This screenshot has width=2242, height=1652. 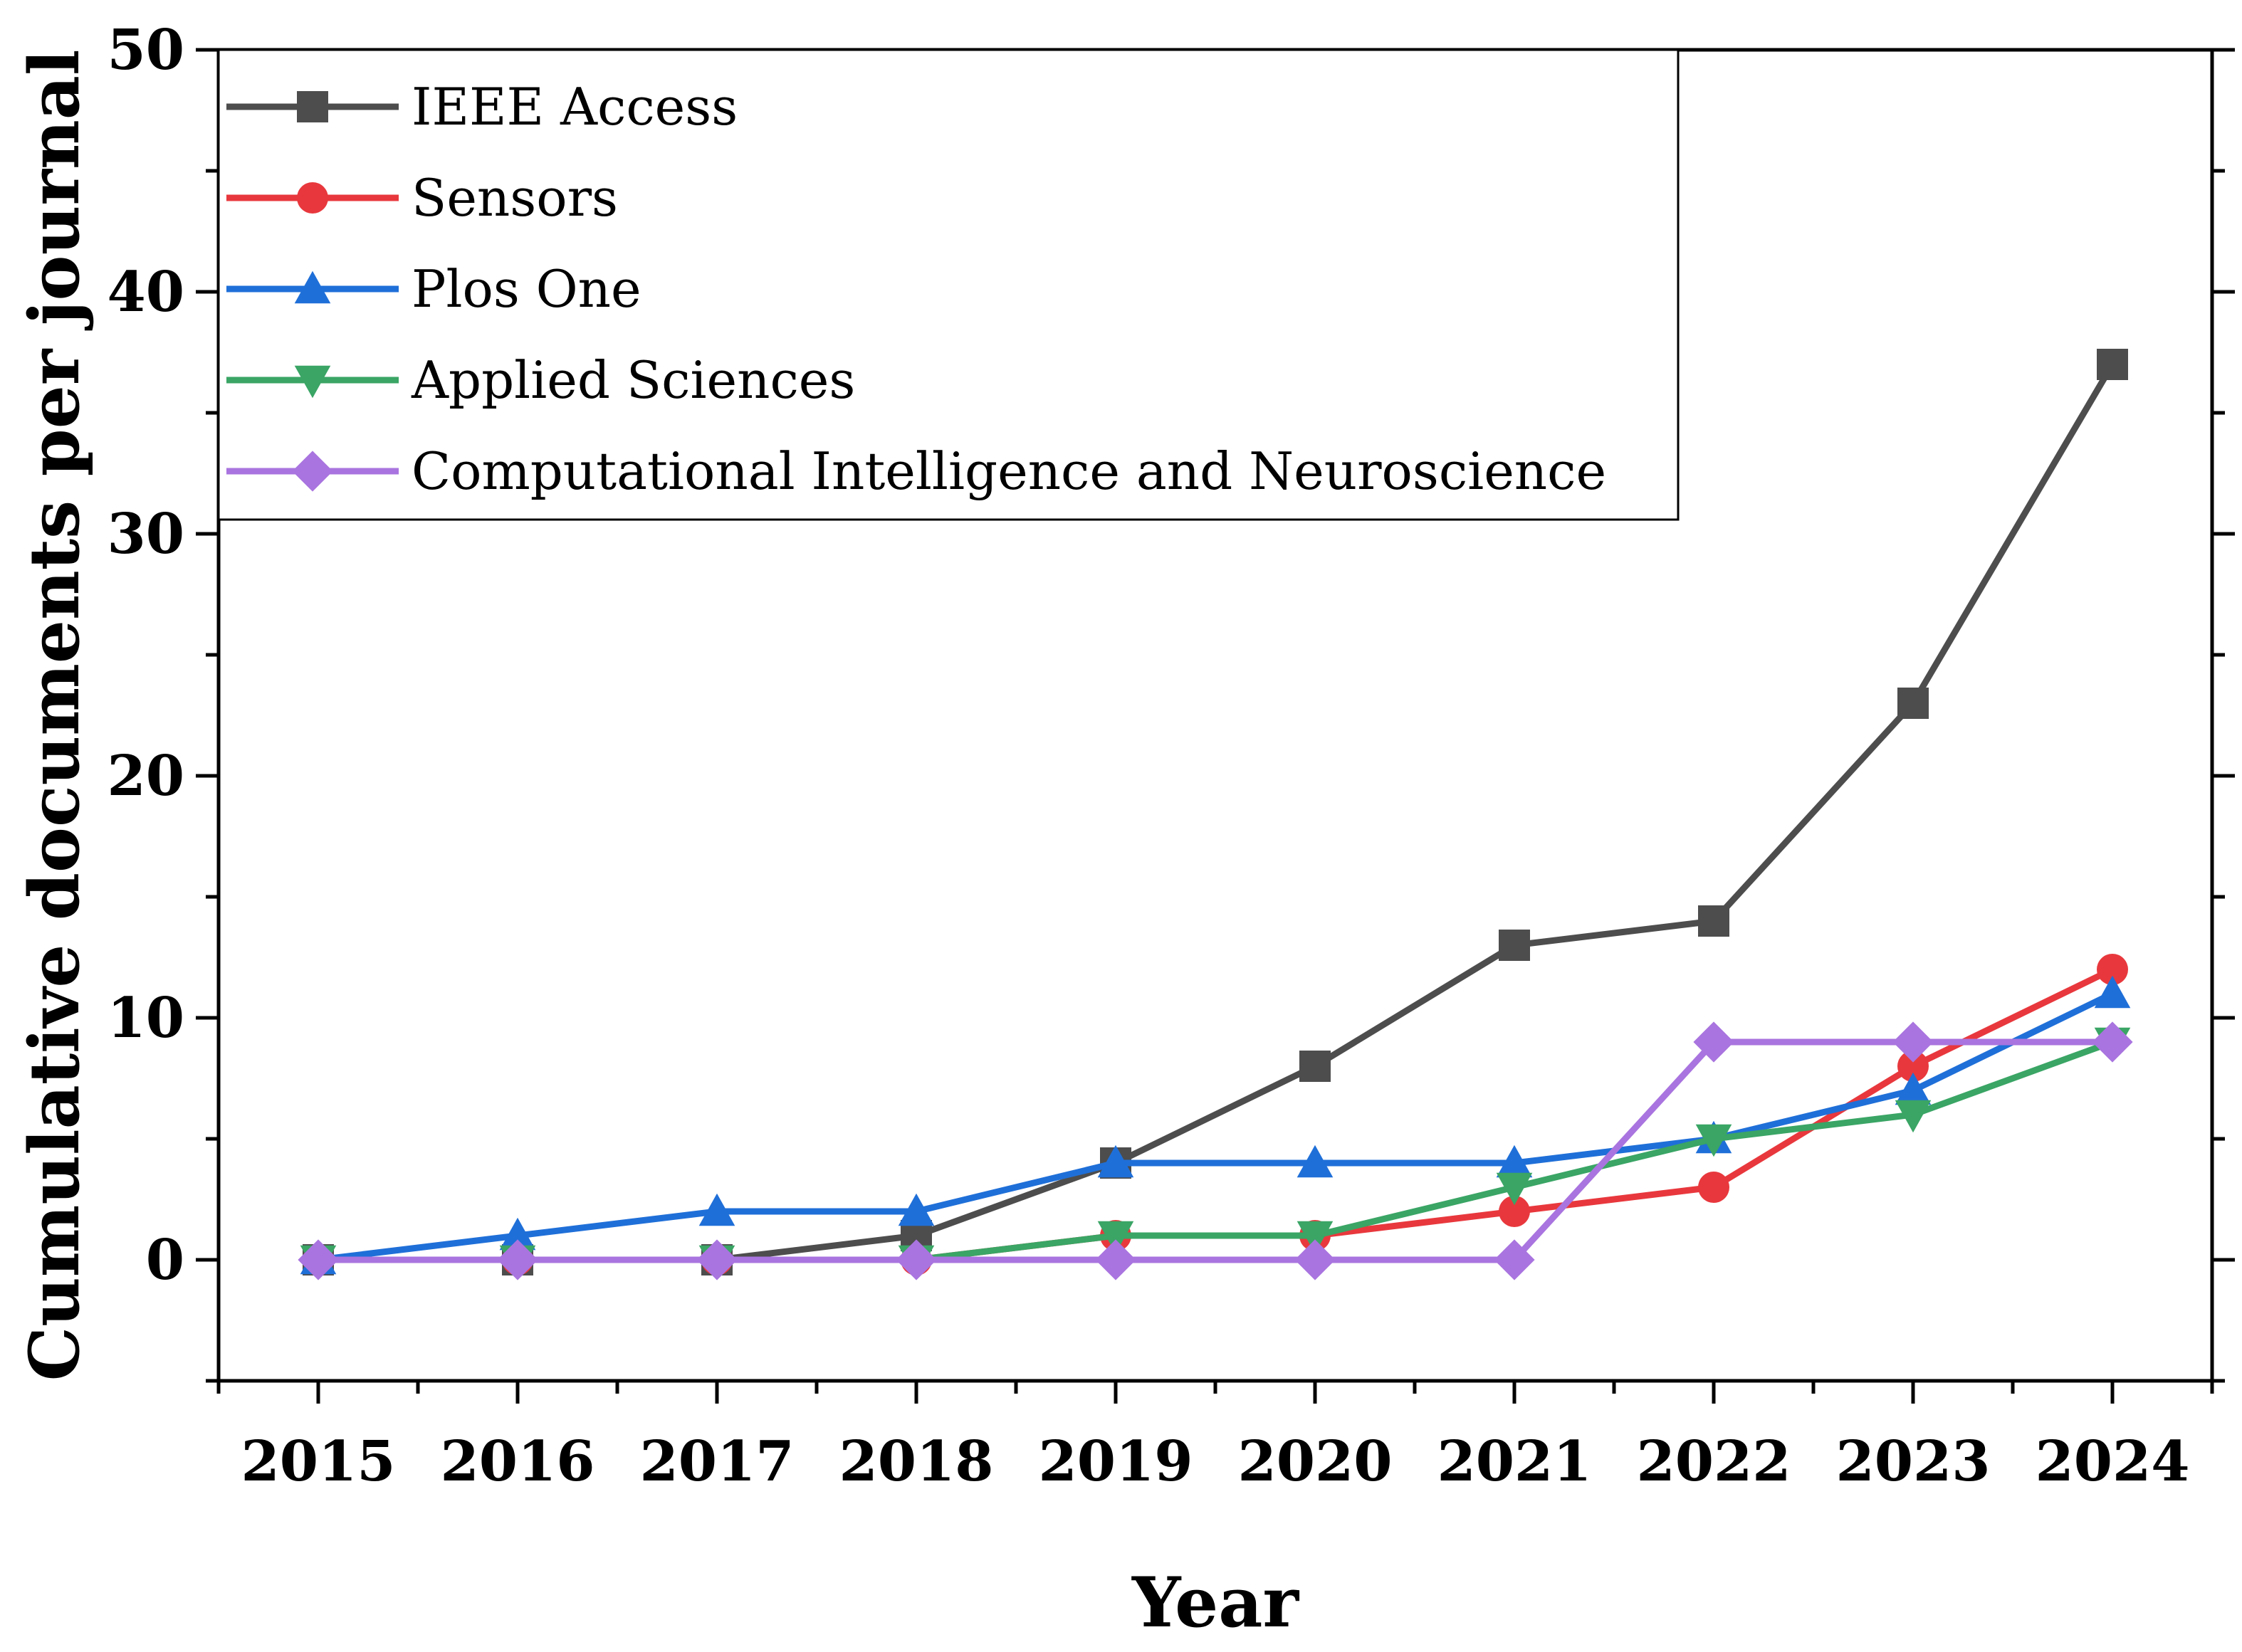 What do you see at coordinates (1713, 1462) in the screenshot?
I see `x-tick-label: 2022` at bounding box center [1713, 1462].